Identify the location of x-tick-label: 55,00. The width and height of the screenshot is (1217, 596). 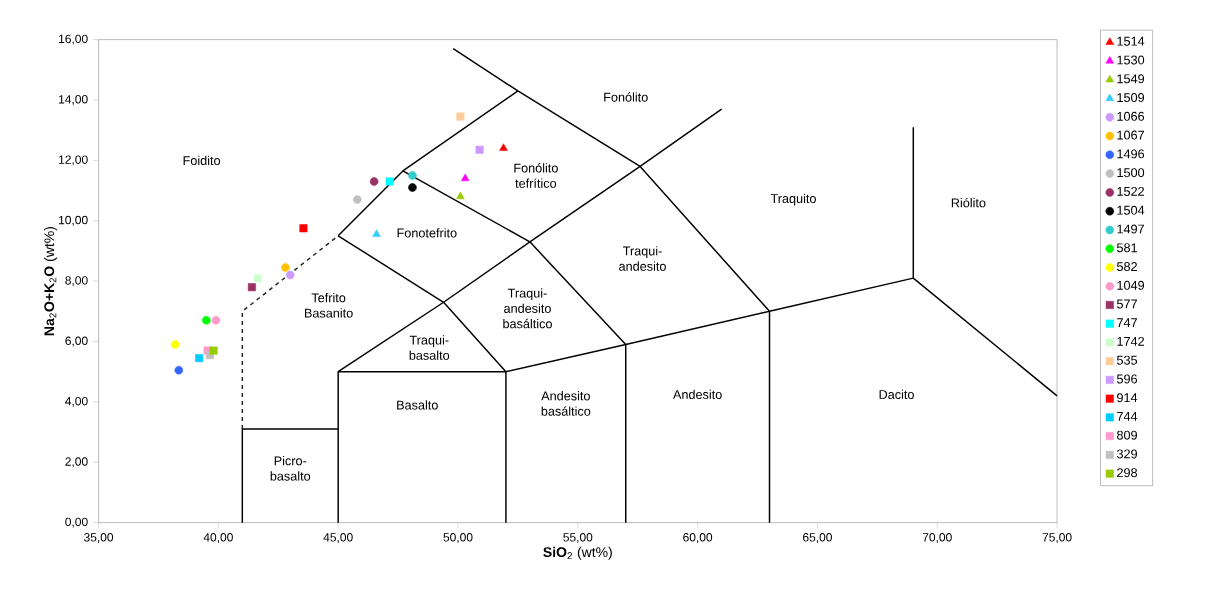
(578, 538).